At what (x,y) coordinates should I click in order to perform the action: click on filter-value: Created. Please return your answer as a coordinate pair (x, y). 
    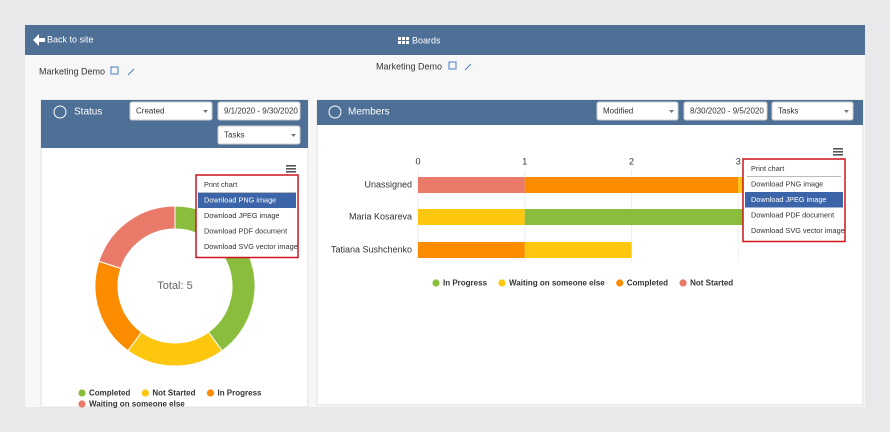
    Looking at the image, I should click on (150, 111).